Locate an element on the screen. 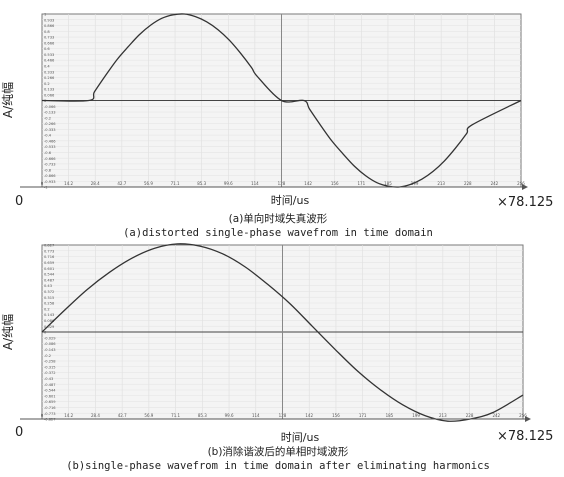 The image size is (564, 477). y-tick-label: 0.266 is located at coordinates (49, 78).